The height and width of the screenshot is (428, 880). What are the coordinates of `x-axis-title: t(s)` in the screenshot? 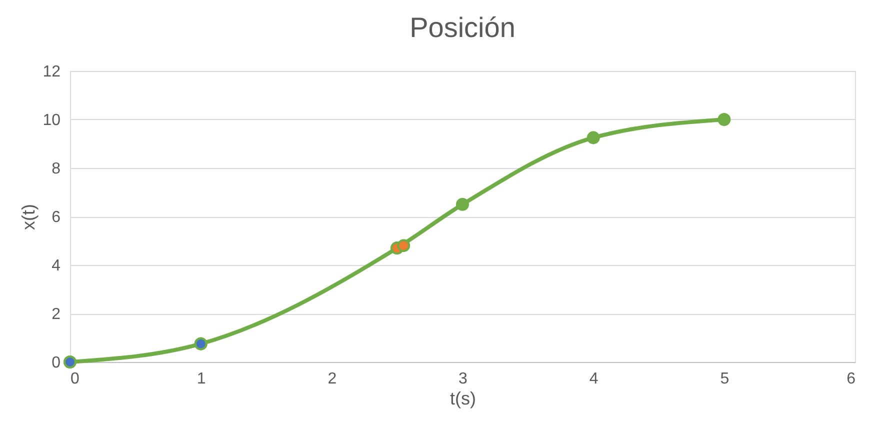 It's located at (463, 398).